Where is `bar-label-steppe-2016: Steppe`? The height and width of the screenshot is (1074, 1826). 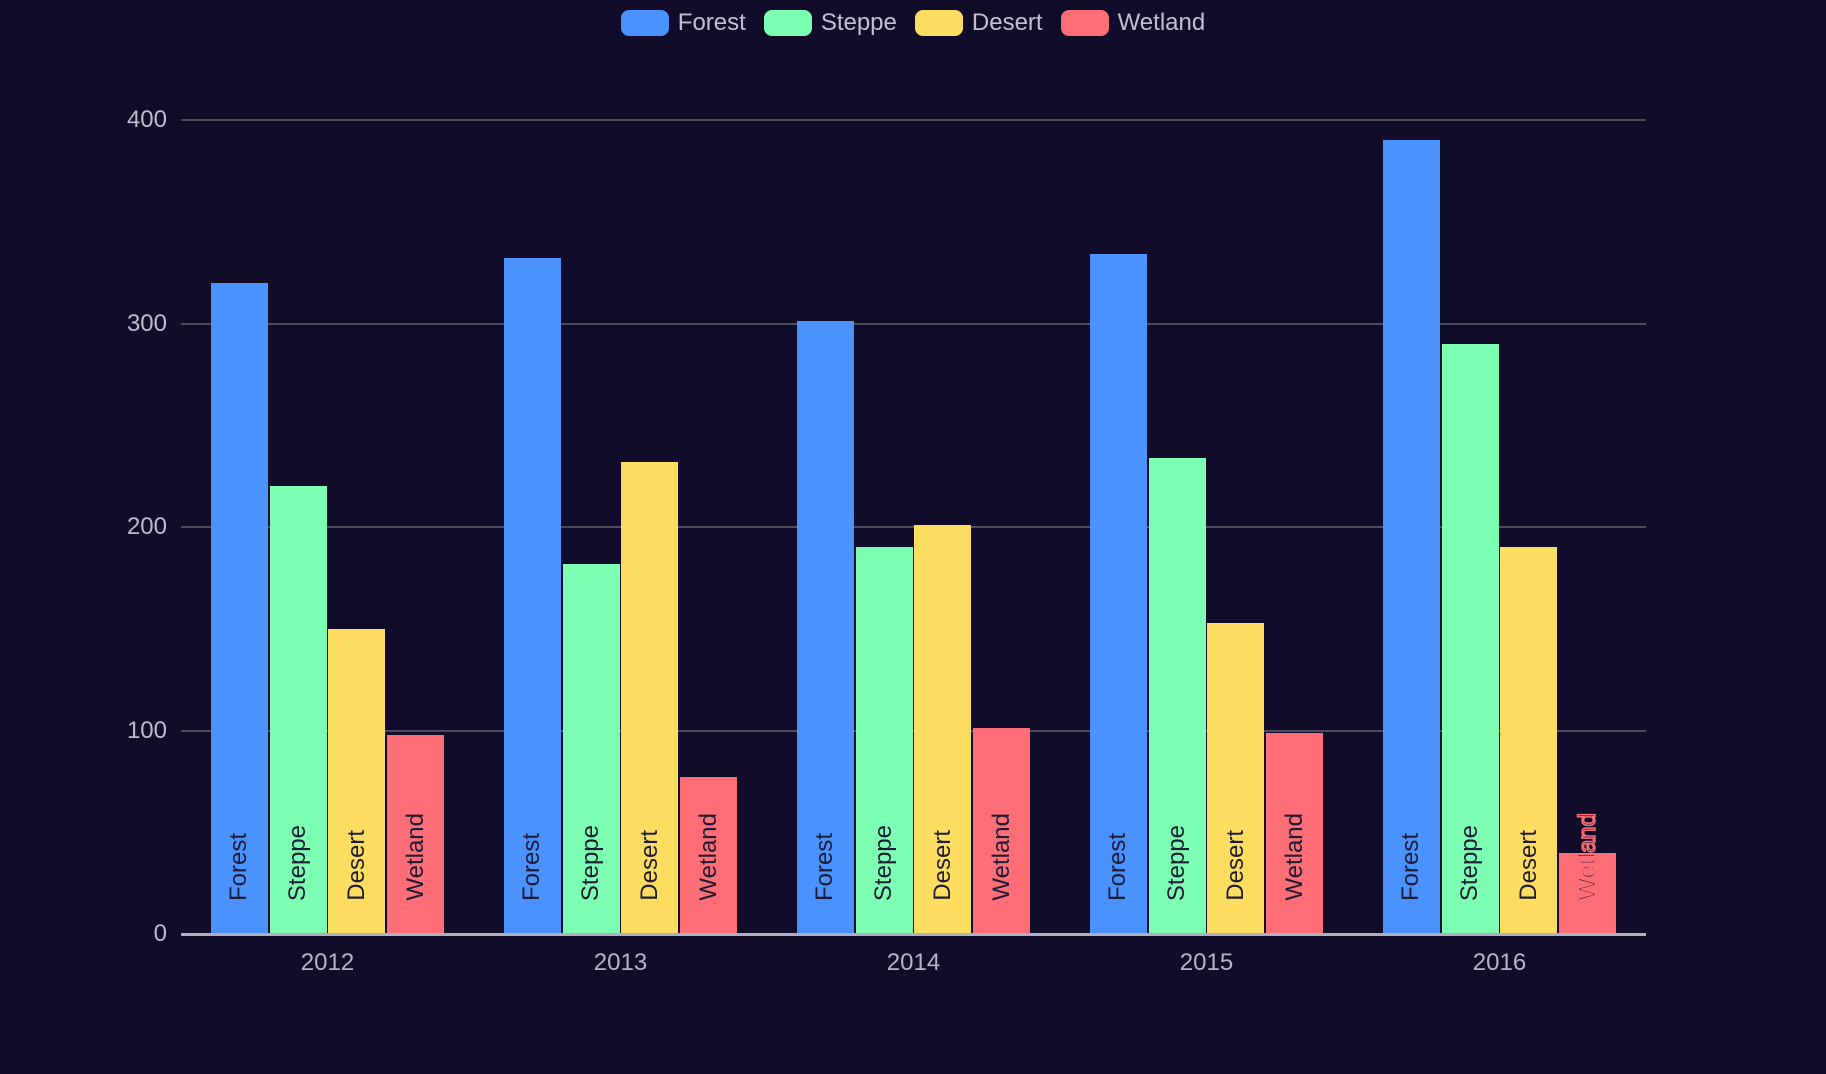
bar-label-steppe-2016: Steppe is located at coordinates (1470, 862).